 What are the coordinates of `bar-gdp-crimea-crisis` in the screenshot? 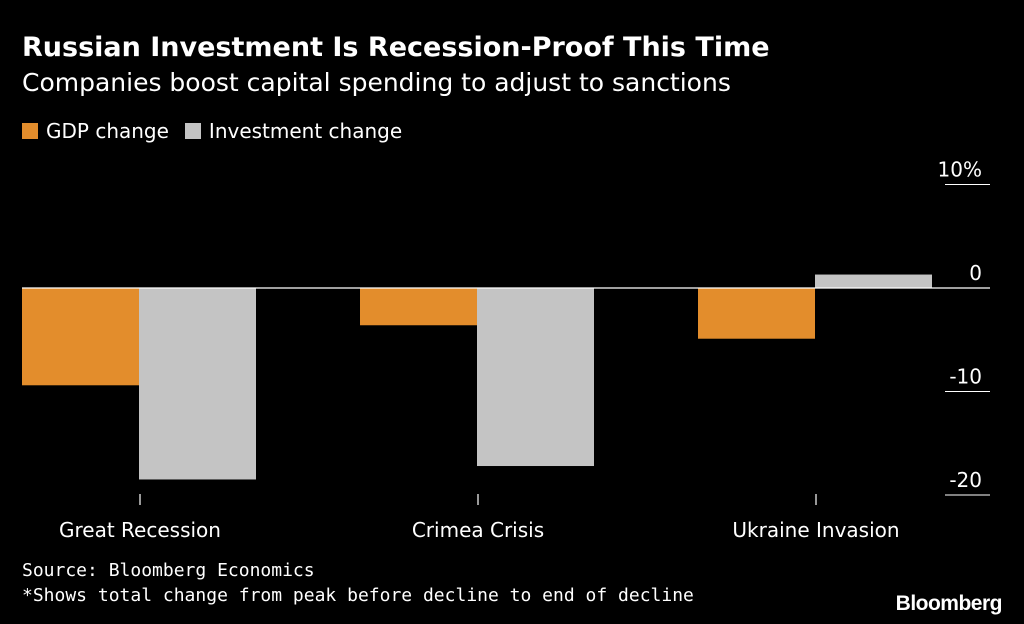 It's located at (418, 307).